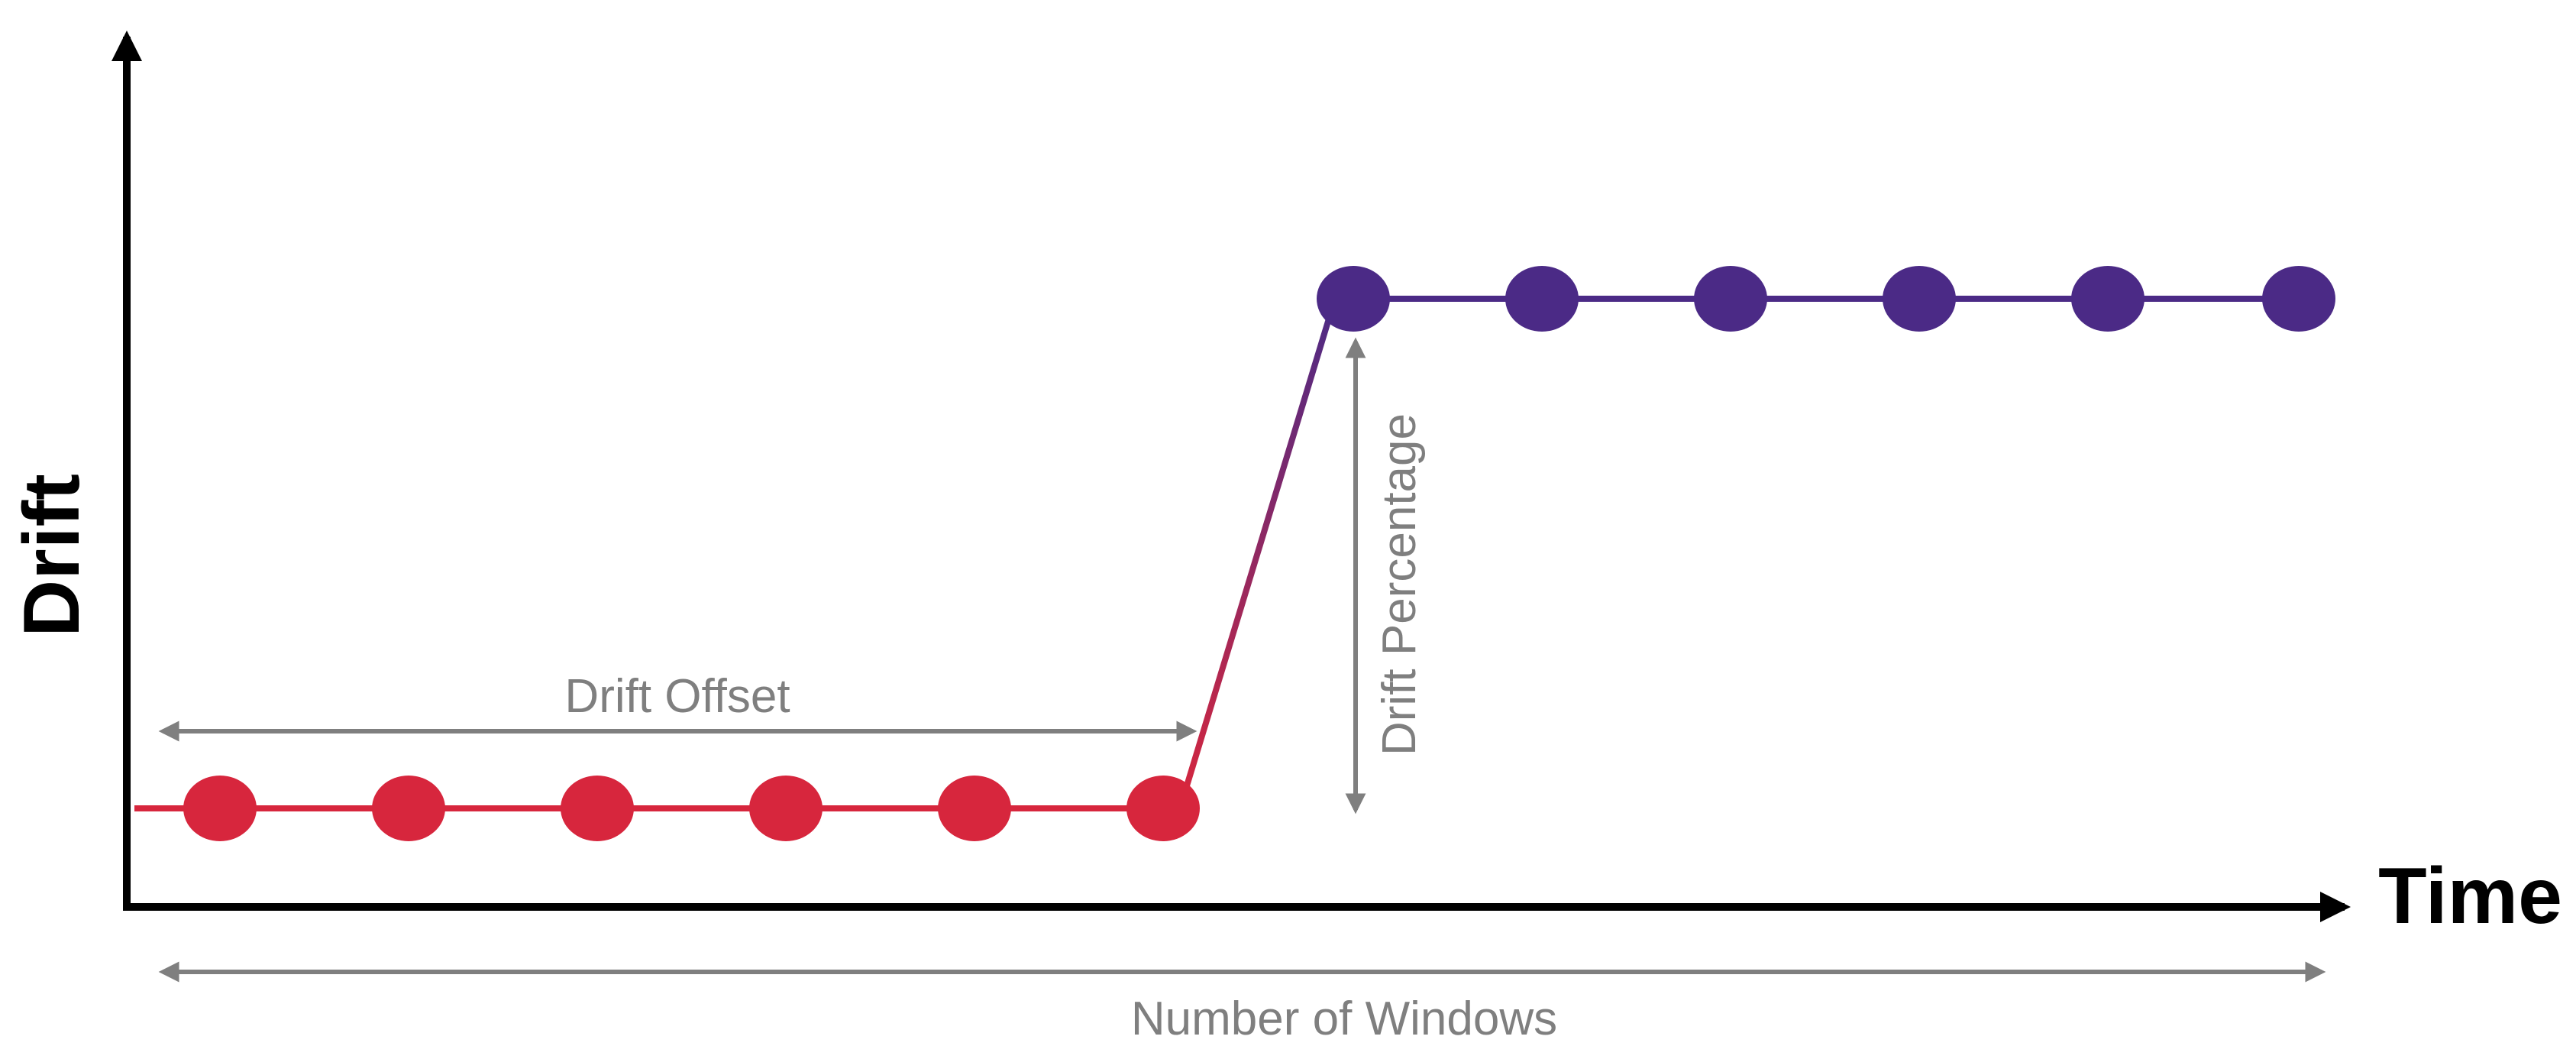 This screenshot has width=2576, height=1046. Describe the element at coordinates (1344, 1019) in the screenshot. I see `number-of-windows-label: Number of Windows` at that location.